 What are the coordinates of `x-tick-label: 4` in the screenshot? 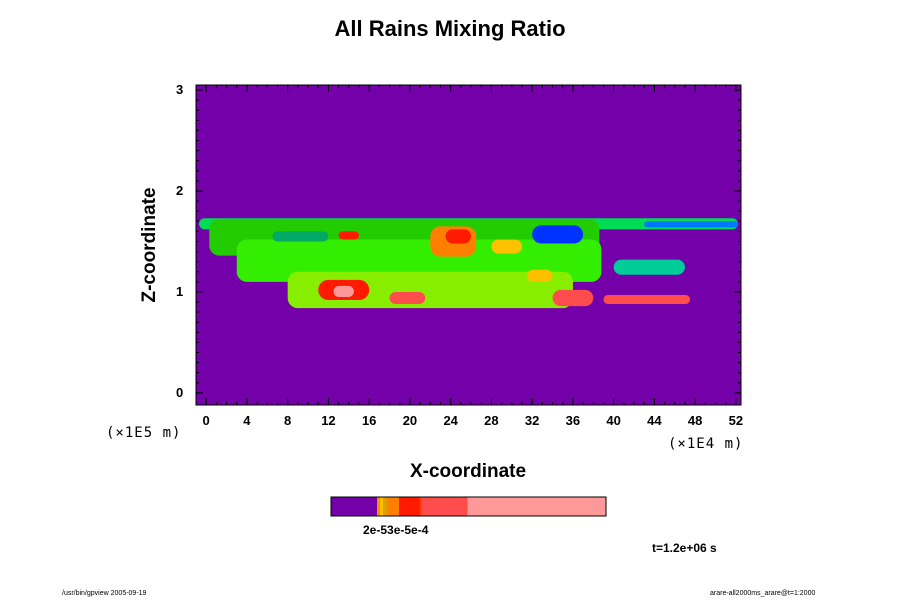 It's located at (247, 420).